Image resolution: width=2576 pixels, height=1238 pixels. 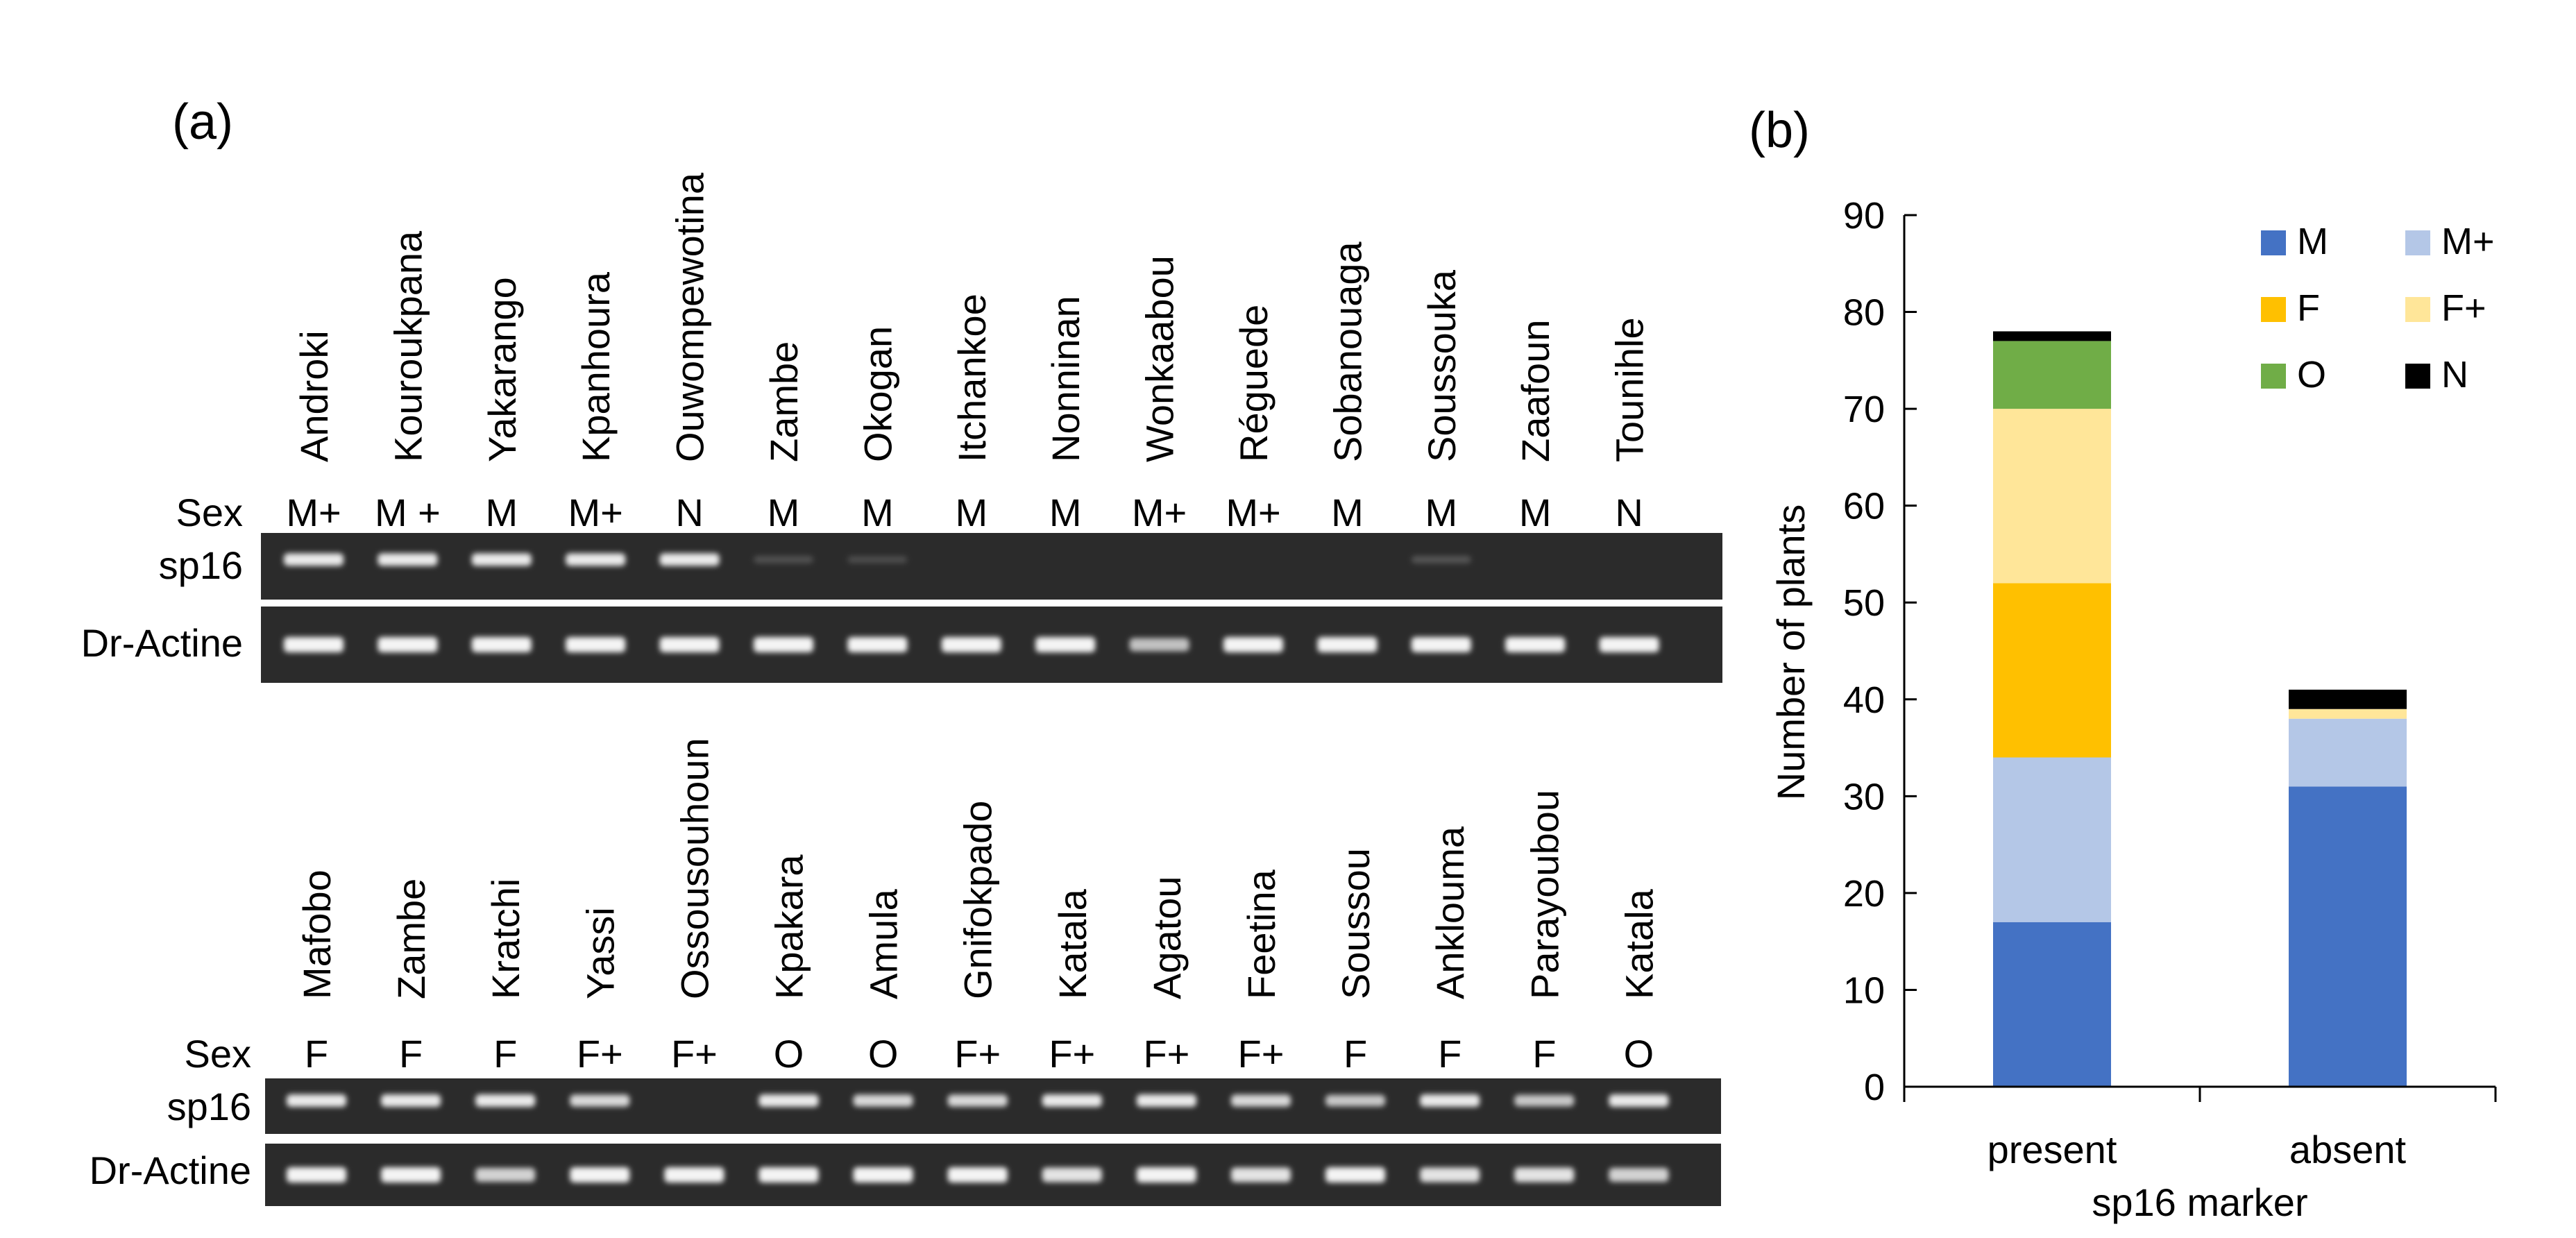 I want to click on y-tick-label: 0, so click(x=1875, y=1087).